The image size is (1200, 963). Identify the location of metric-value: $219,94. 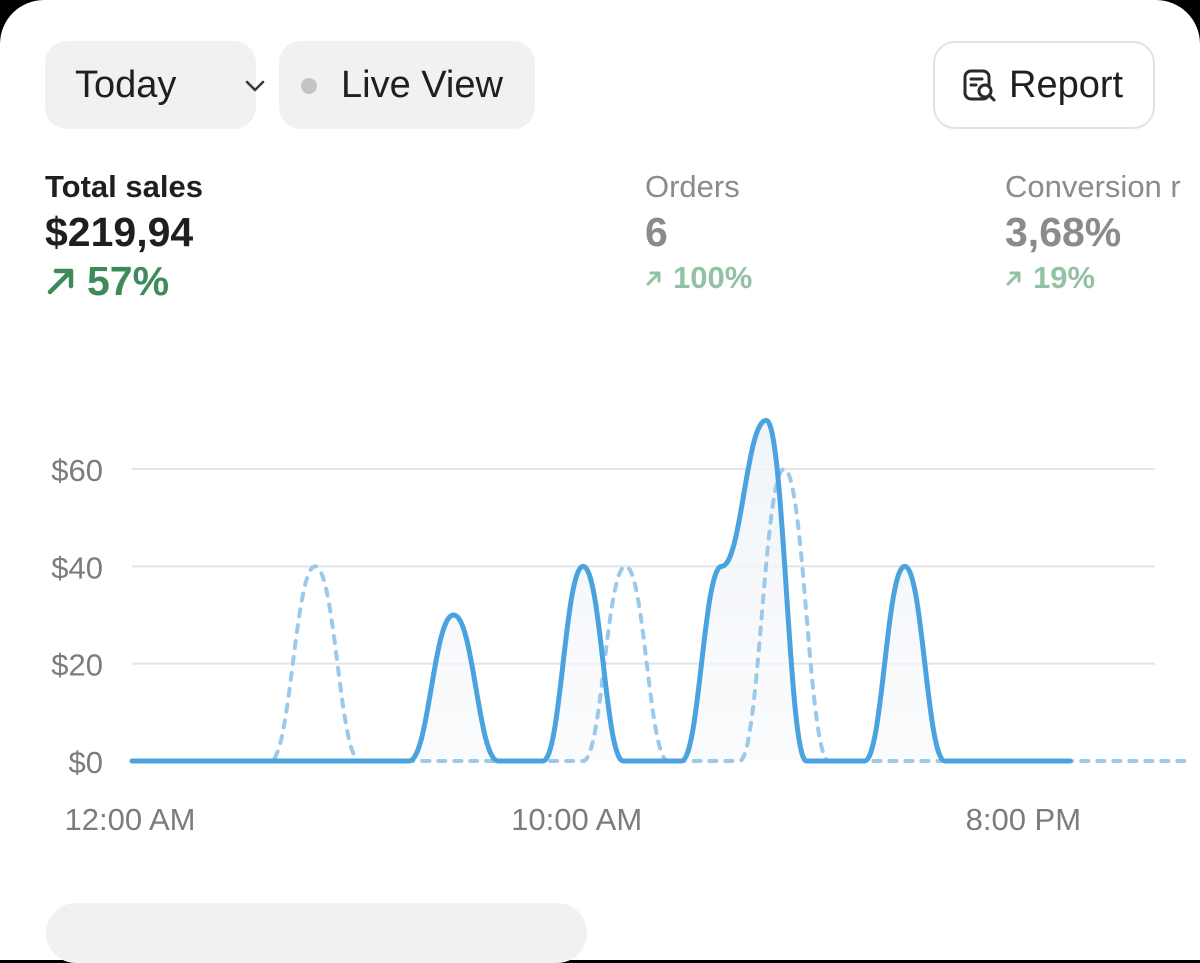
(119, 232).